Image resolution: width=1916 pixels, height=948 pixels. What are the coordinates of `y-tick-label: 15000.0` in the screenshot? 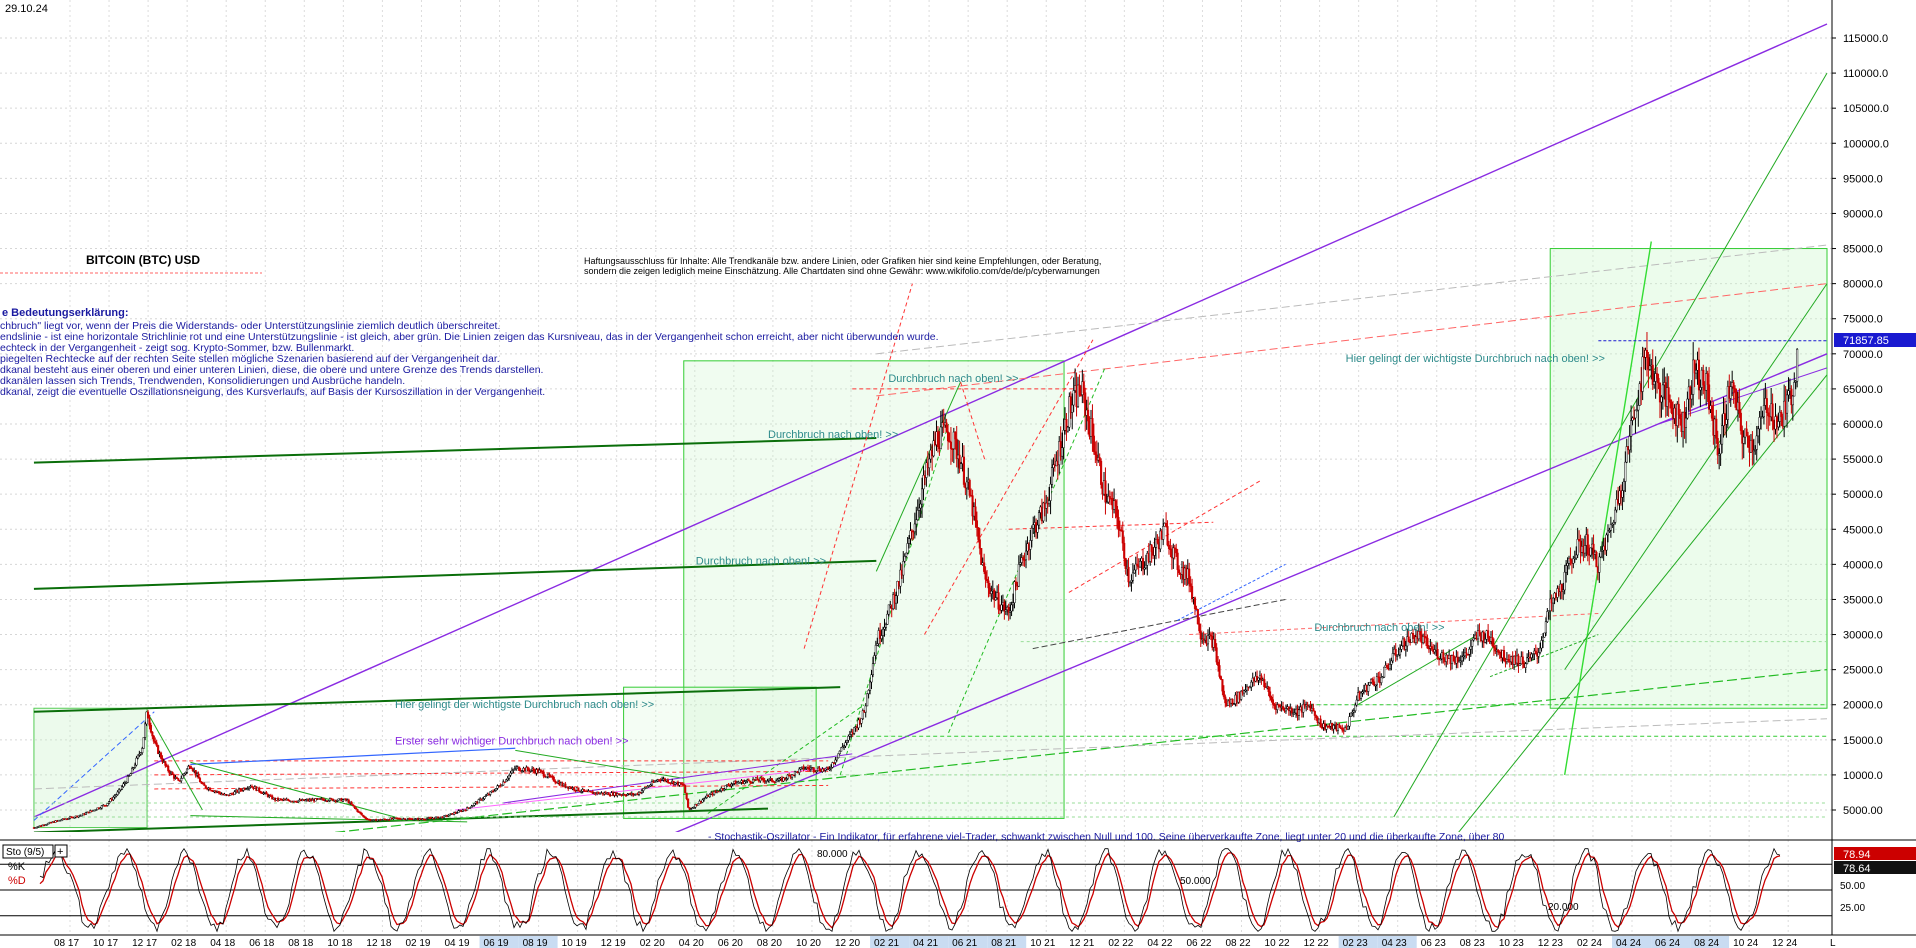 It's located at (1863, 741).